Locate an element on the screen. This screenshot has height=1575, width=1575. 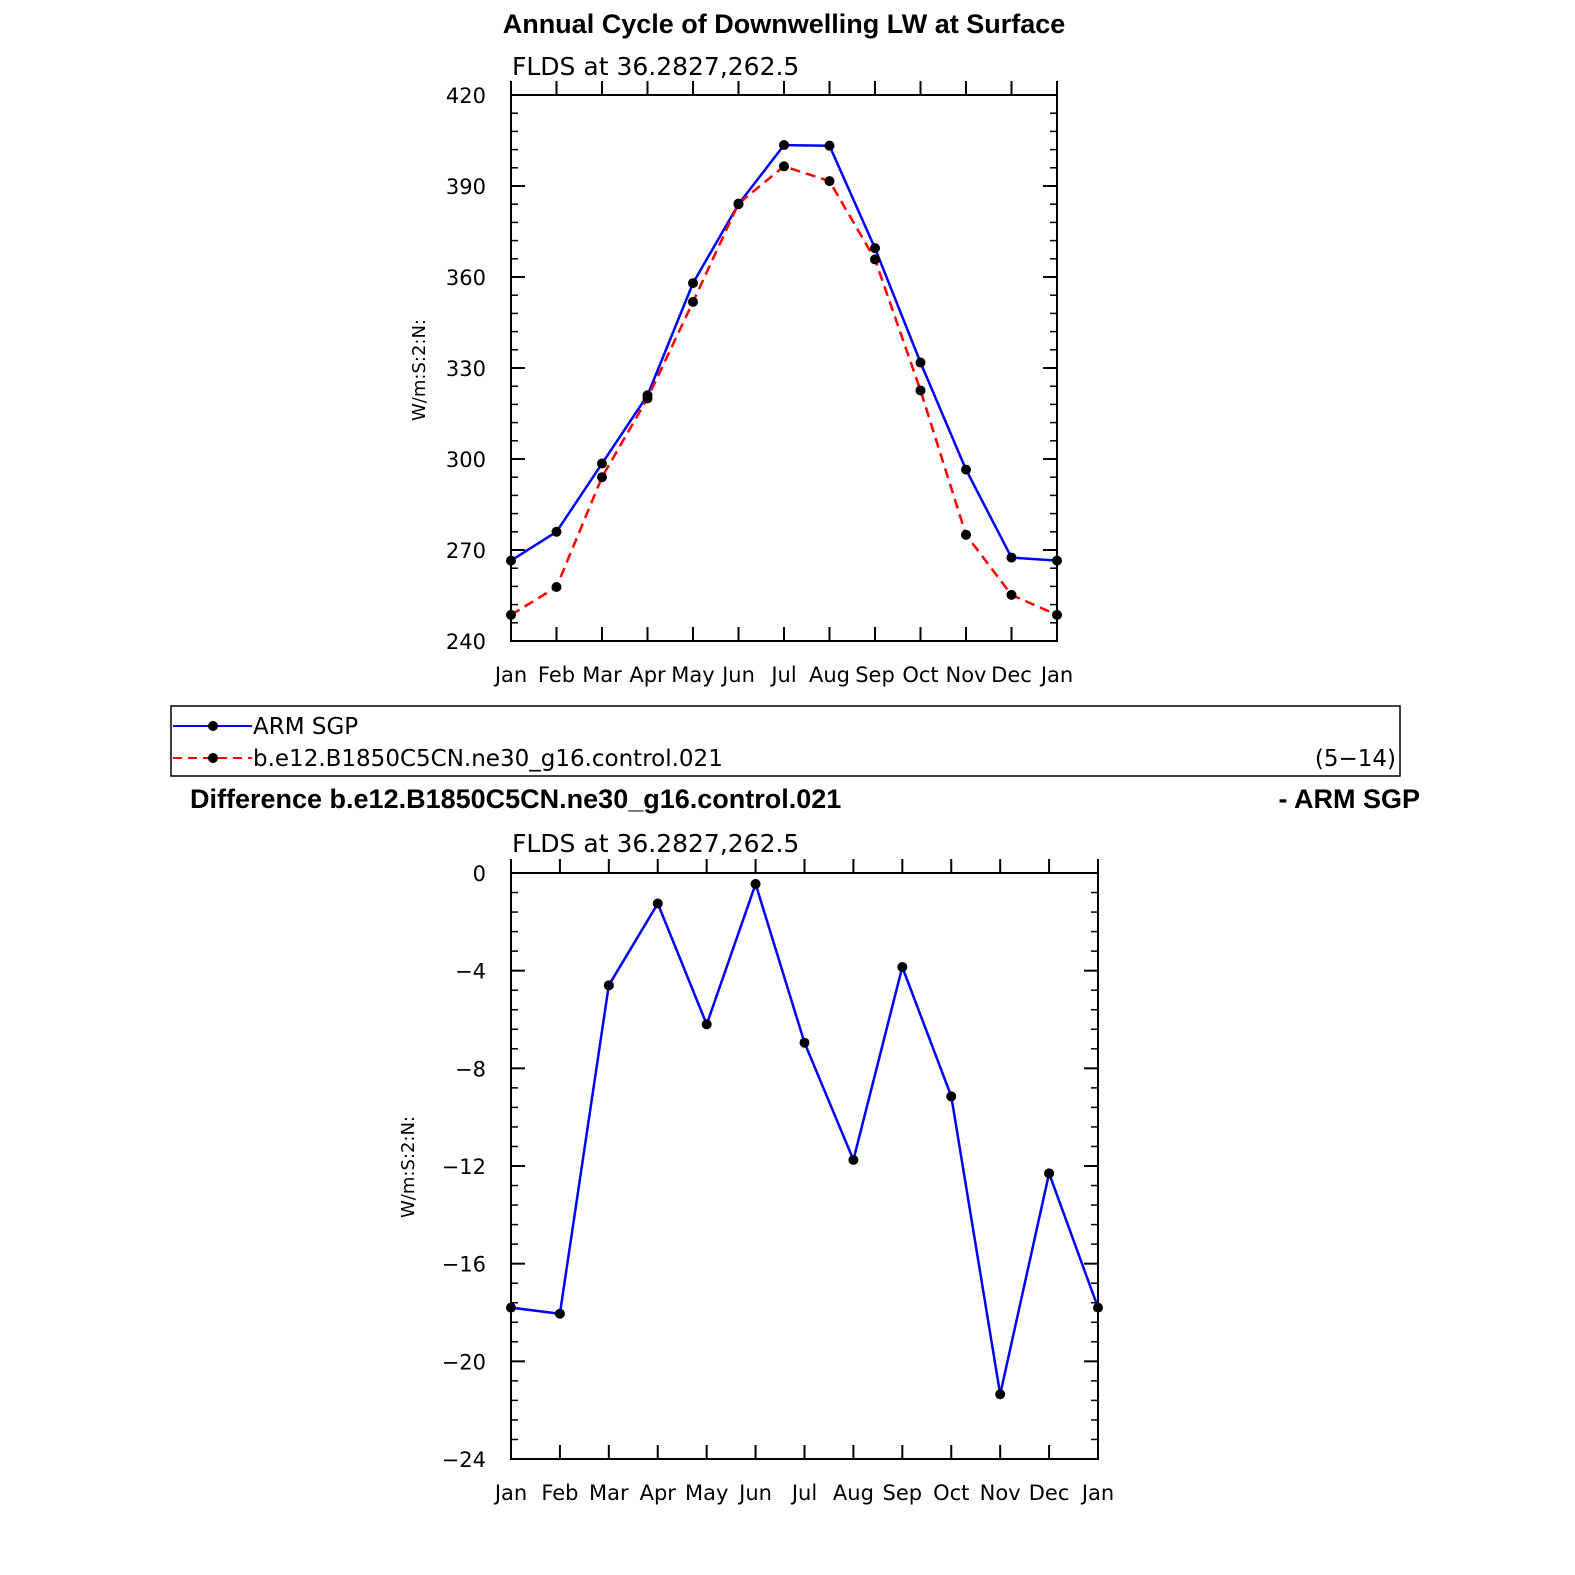
bottom-chart-xtick-label: Oct is located at coordinates (951, 1493).